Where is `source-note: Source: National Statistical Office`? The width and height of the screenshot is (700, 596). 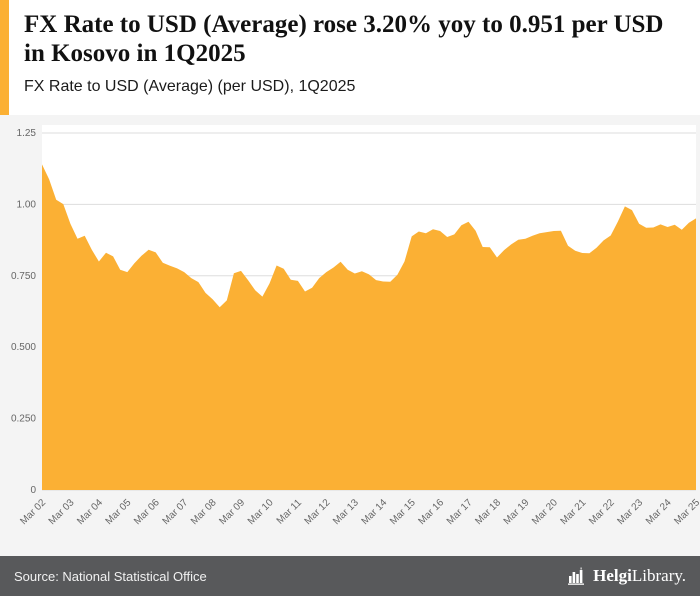
source-note: Source: National Statistical Office is located at coordinates (110, 576).